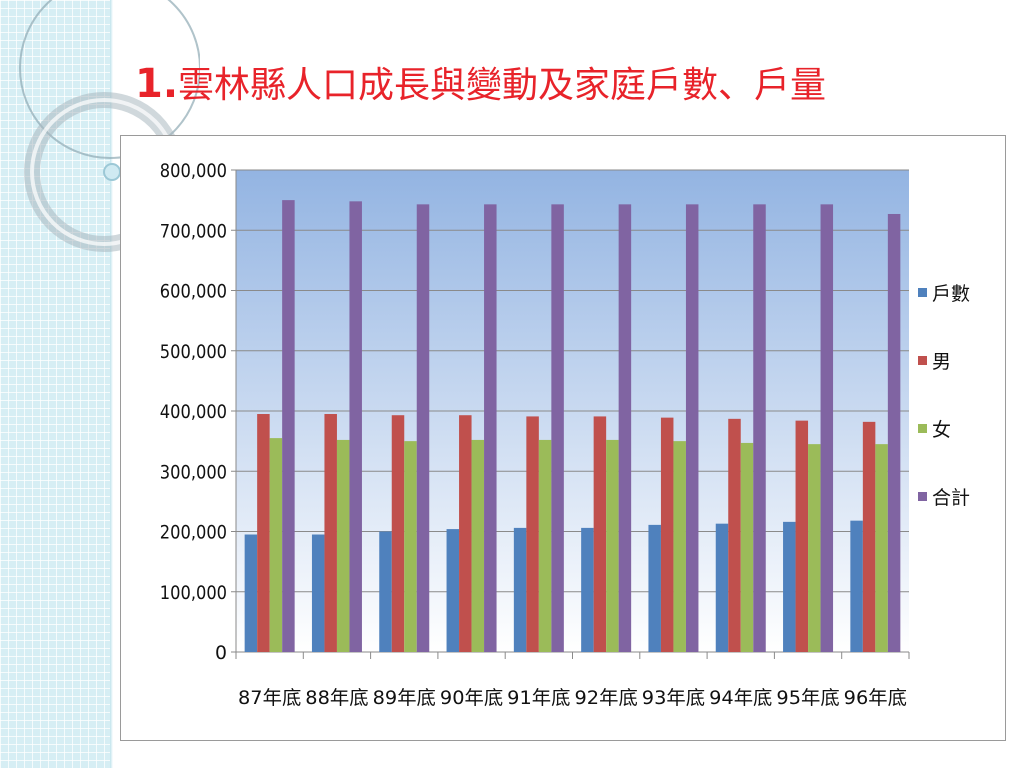 The image size is (1024, 768). Describe the element at coordinates (478, 545) in the screenshot. I see `bar-女-90年底` at that location.